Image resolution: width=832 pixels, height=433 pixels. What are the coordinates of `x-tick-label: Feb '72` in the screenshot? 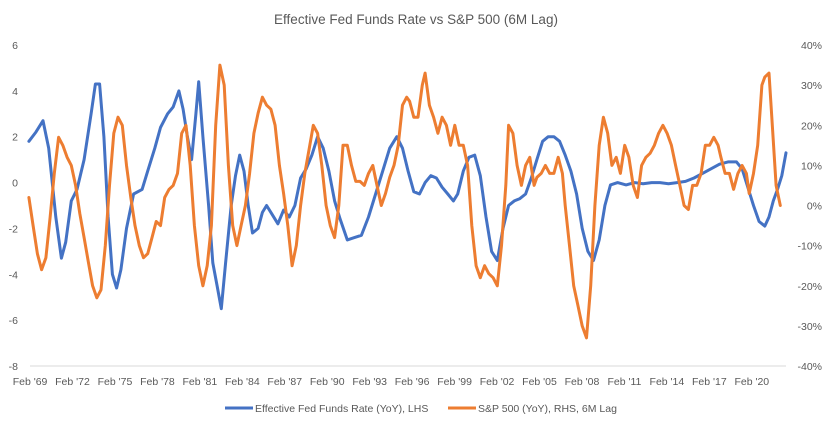 It's located at (72, 382).